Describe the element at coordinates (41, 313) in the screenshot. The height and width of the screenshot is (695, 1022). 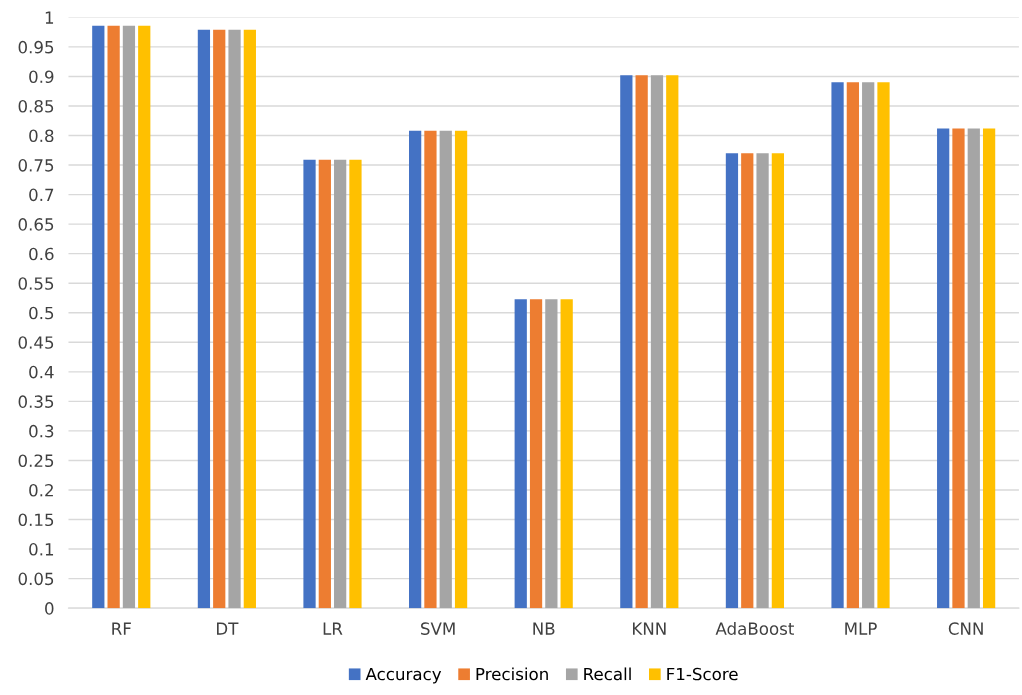
I see `y-tick-label: 0.5` at that location.